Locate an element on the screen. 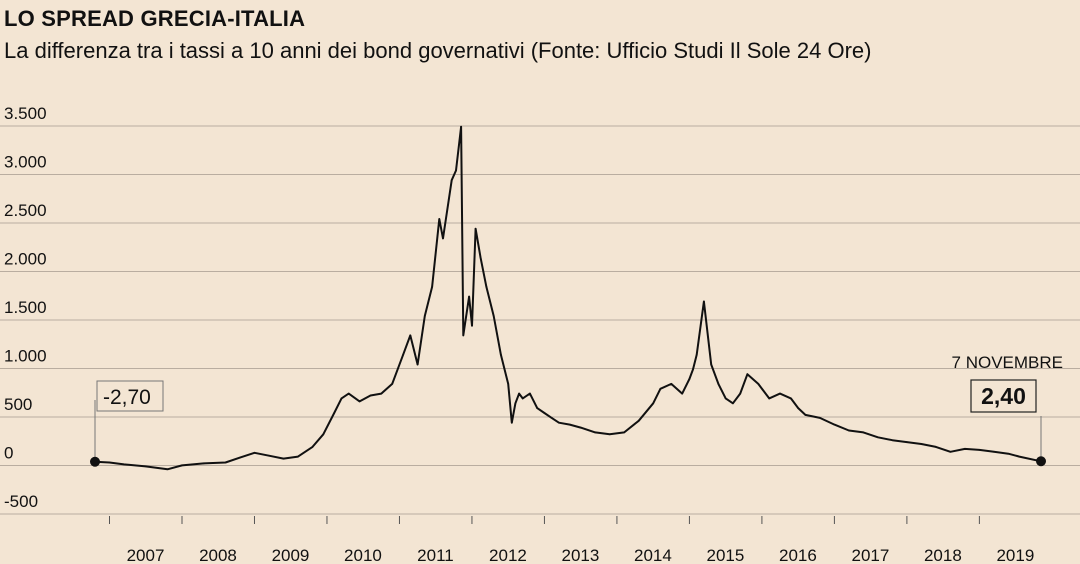 This screenshot has height=564, width=1080. x-tick-label: 2019 is located at coordinates (1015, 555).